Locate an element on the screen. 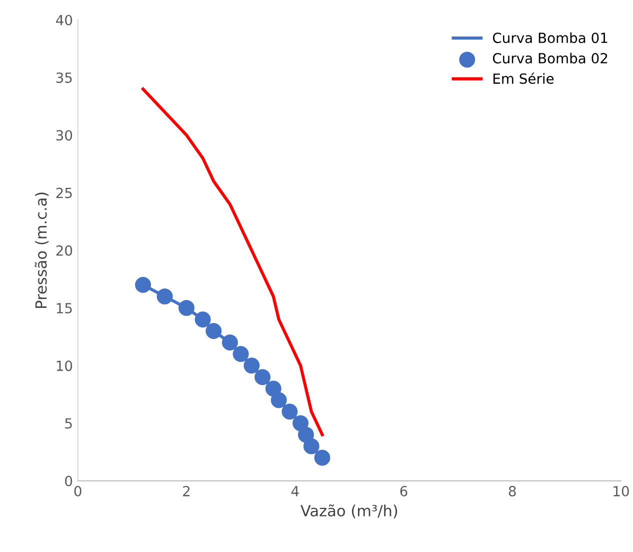 The height and width of the screenshot is (552, 633). y-tick-label: 15 is located at coordinates (64, 308).